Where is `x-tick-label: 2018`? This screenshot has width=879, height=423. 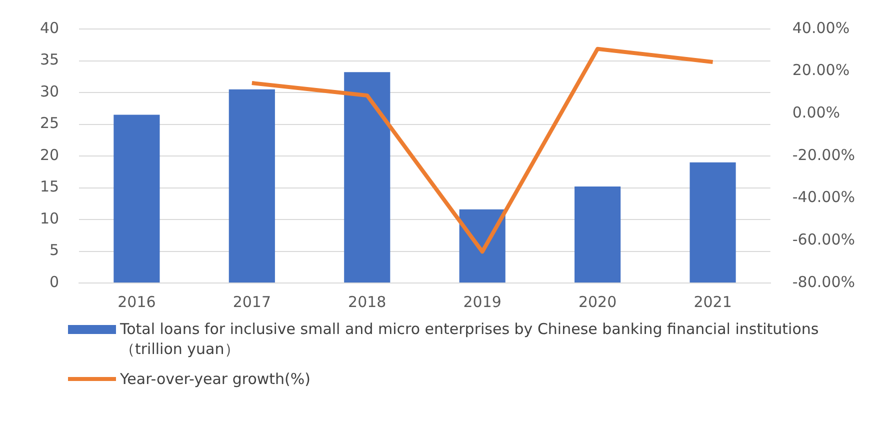 x-tick-label: 2018 is located at coordinates (367, 301).